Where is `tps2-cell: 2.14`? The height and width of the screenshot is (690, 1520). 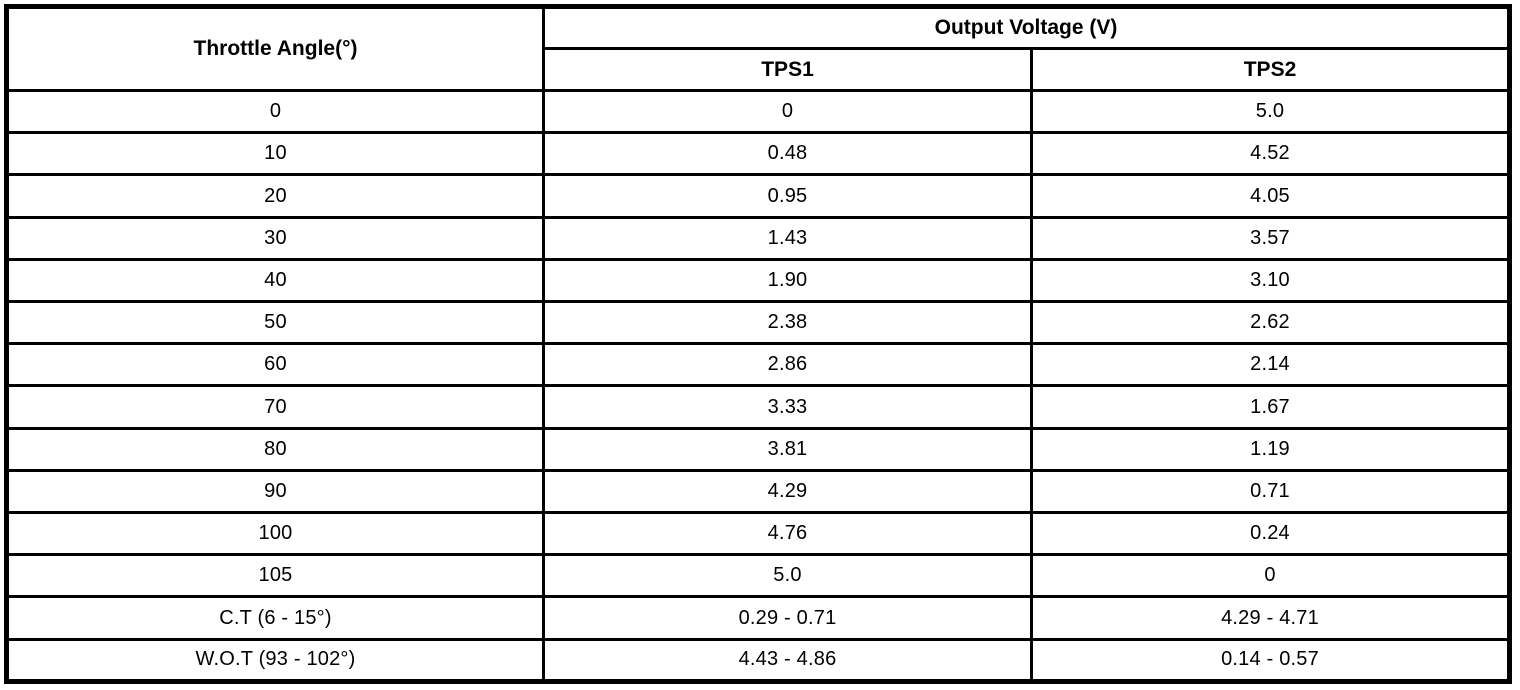
tps2-cell: 2.14 is located at coordinates (1270, 365).